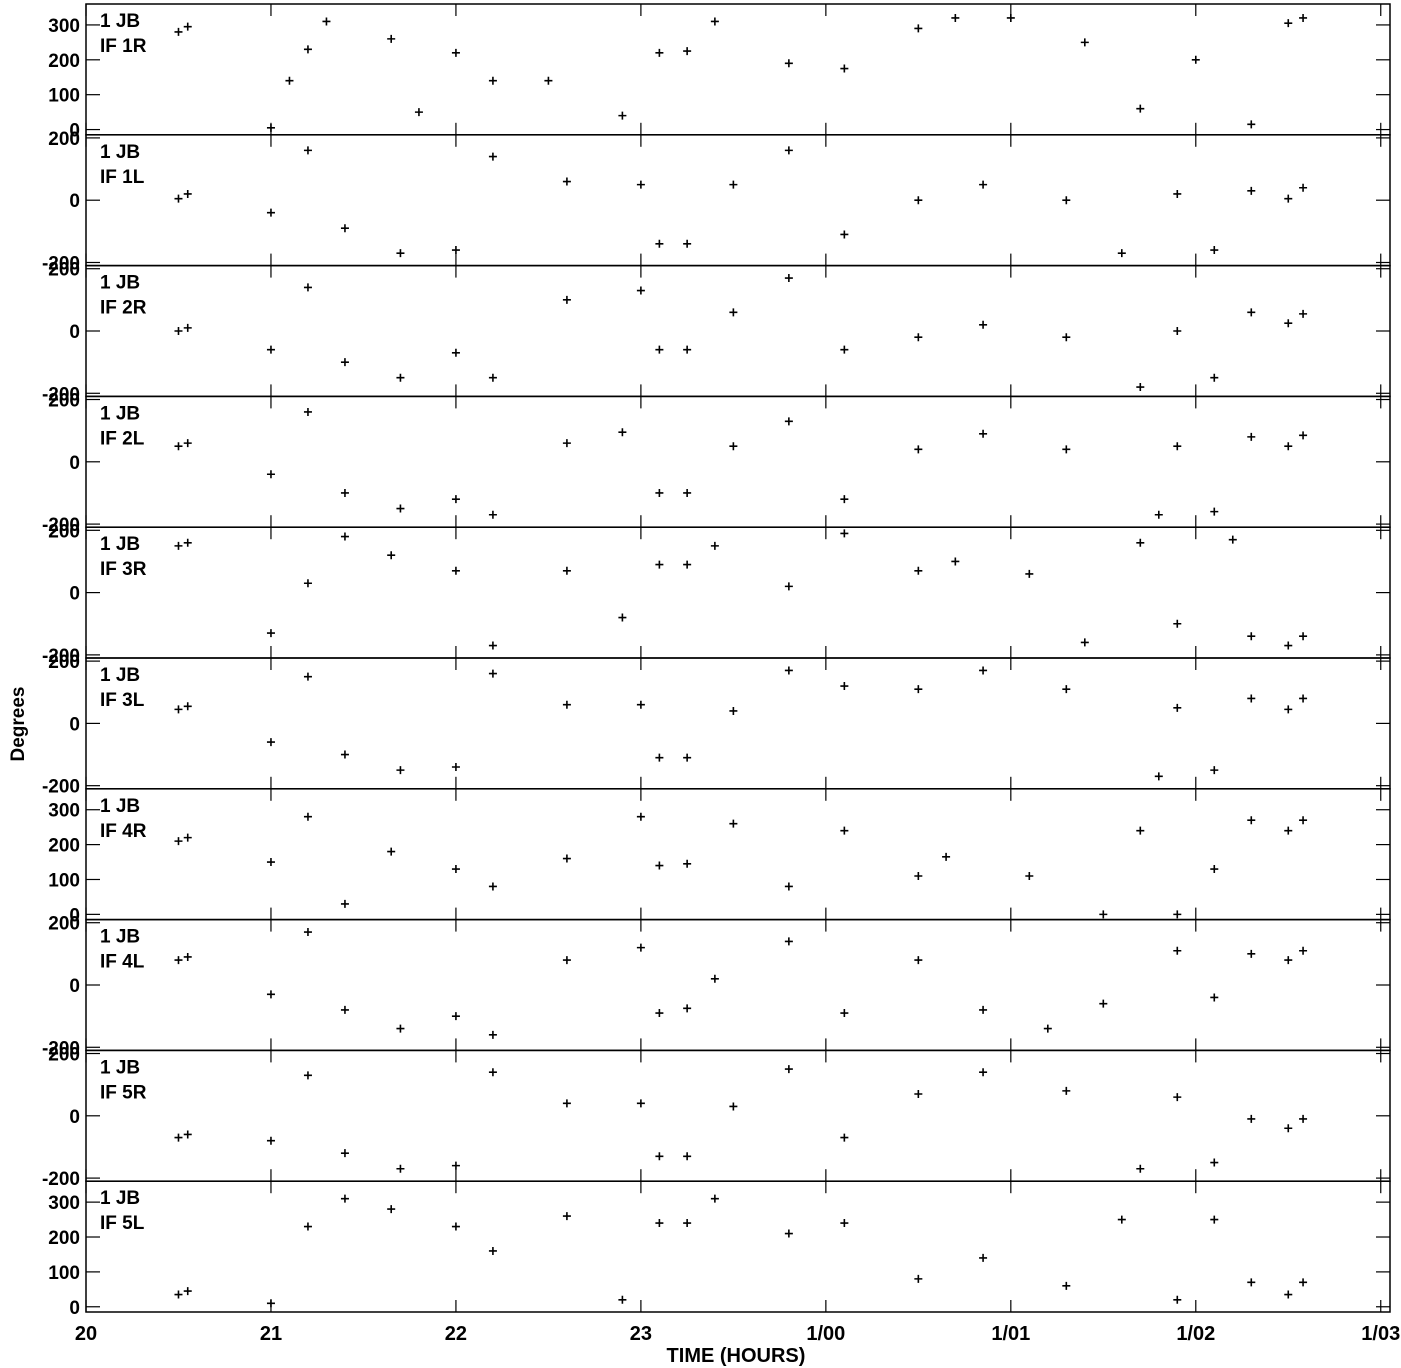 This screenshot has height=1368, width=1401. What do you see at coordinates (123, 831) in the screenshot?
I see `panel-label-line2: IF 4R` at bounding box center [123, 831].